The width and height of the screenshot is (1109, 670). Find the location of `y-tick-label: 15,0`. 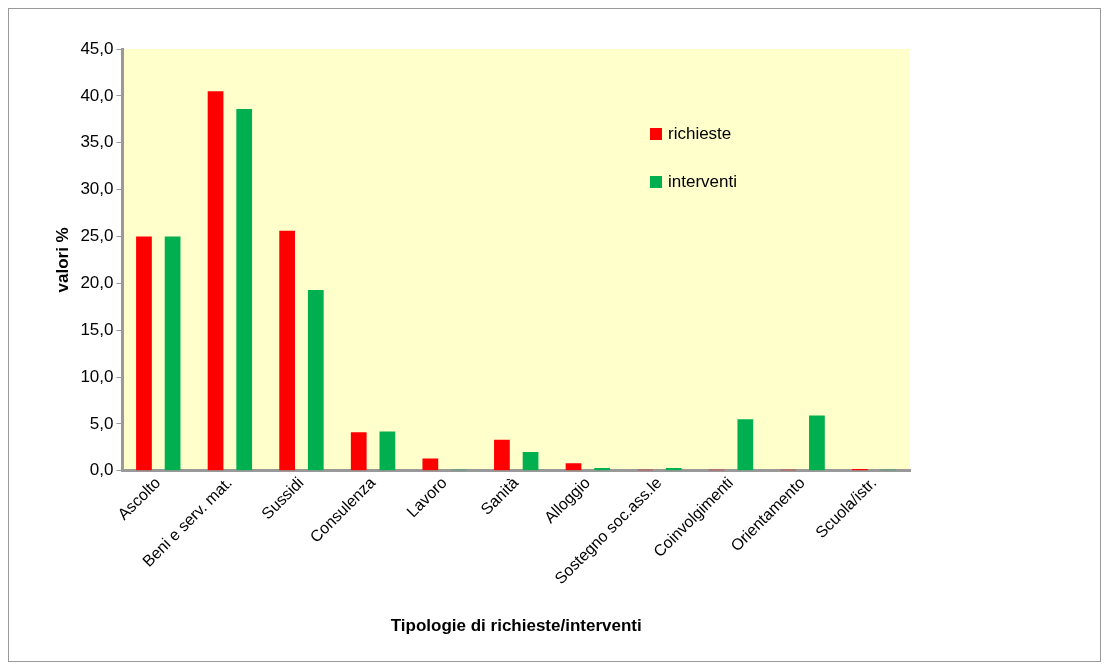

y-tick-label: 15,0 is located at coordinates (97, 329).